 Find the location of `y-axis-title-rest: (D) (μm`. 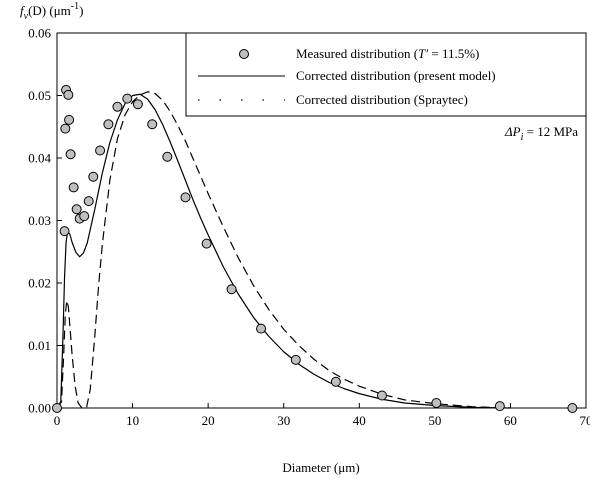

y-axis-title-rest: (D) (μm is located at coordinates (49, 10).